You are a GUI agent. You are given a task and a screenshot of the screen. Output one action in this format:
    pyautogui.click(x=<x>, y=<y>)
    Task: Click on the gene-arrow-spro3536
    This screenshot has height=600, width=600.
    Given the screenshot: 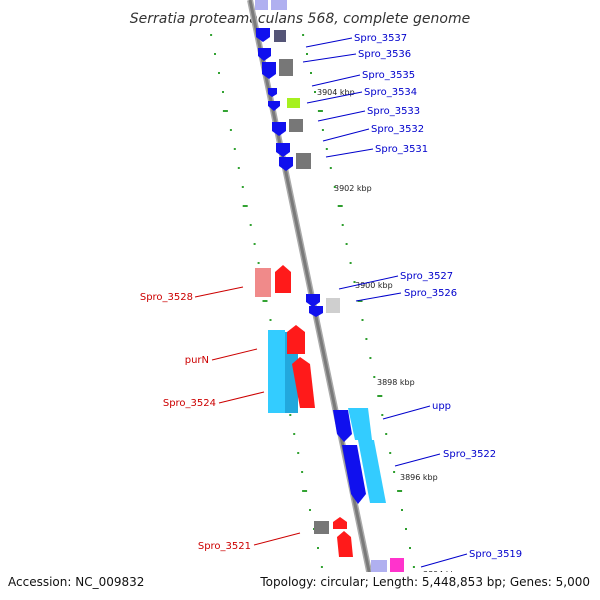 What is the action you would take?
    pyautogui.click(x=264, y=54)
    